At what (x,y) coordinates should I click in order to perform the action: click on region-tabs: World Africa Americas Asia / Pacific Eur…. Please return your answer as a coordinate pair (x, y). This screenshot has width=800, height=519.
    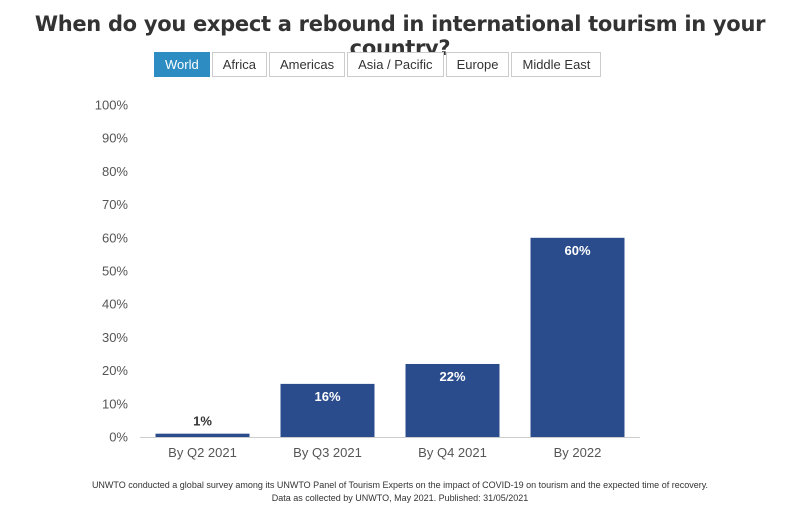
    Looking at the image, I should click on (378, 64).